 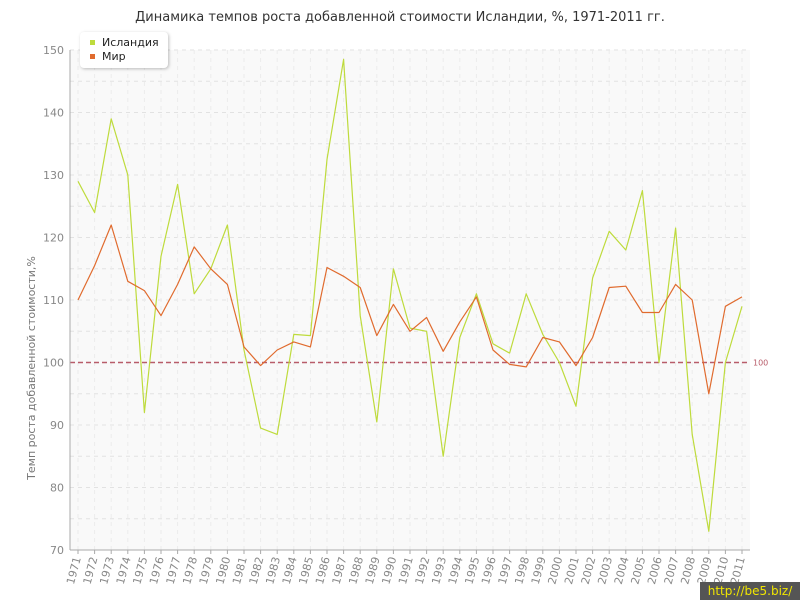 What do you see at coordinates (53, 300) in the screenshot?
I see `y-tick-label: 110` at bounding box center [53, 300].